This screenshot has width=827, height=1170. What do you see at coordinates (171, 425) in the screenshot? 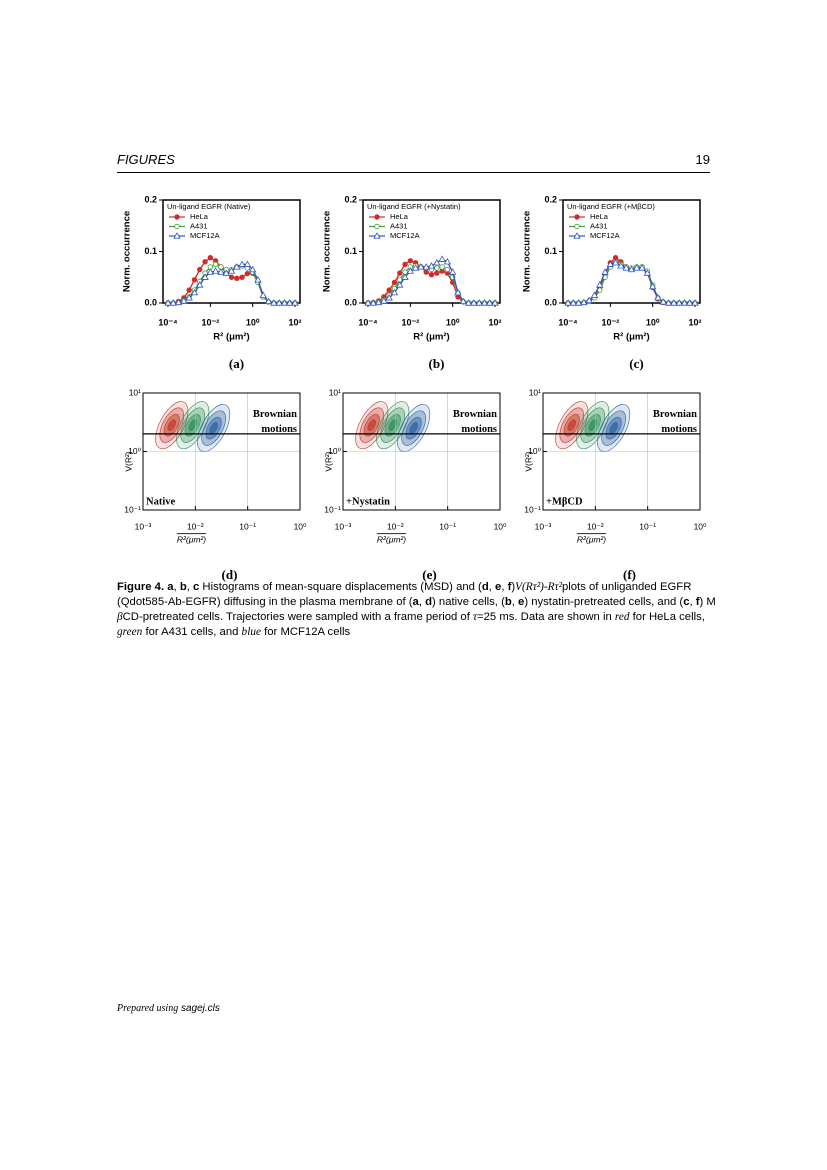
I see `contour-level` at bounding box center [171, 425].